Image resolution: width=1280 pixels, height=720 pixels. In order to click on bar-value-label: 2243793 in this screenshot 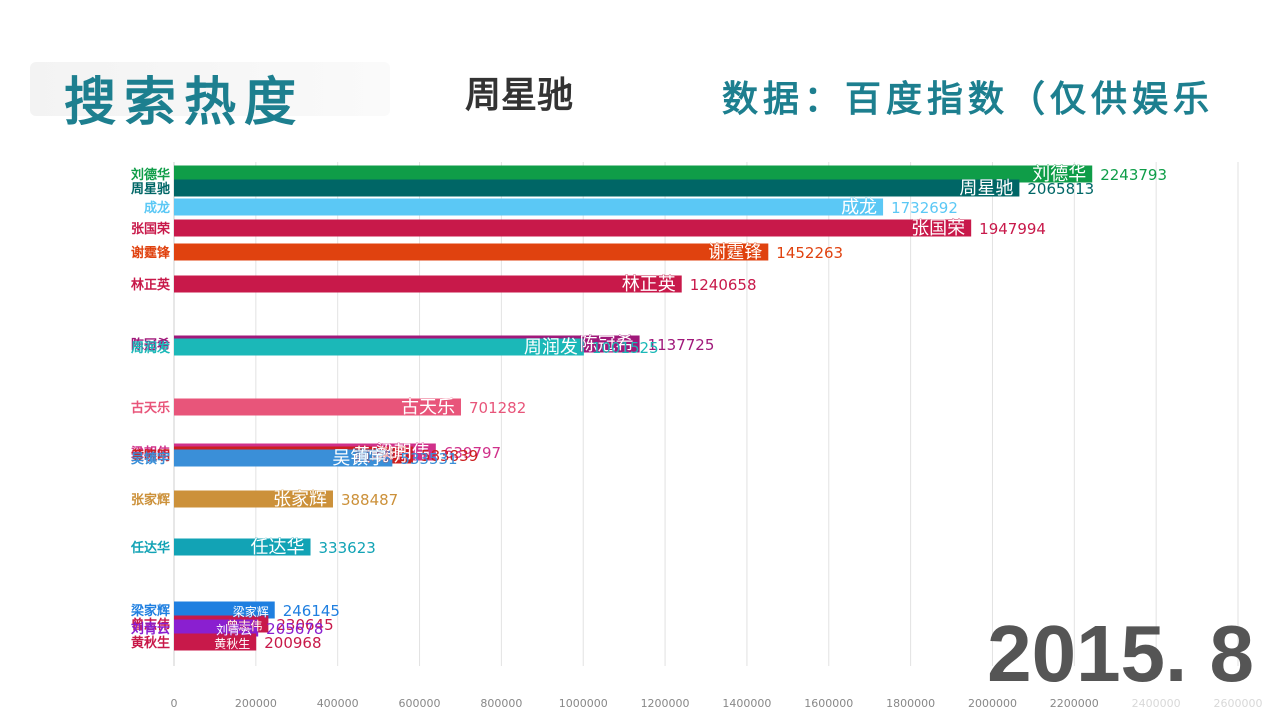, I will do `click(1133, 175)`.